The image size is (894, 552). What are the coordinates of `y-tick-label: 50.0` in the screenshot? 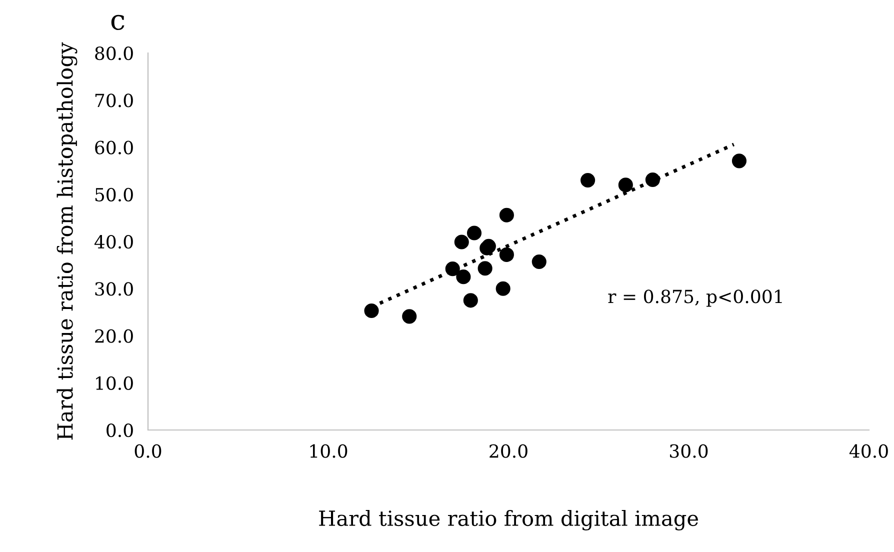 It's located at (114, 195).